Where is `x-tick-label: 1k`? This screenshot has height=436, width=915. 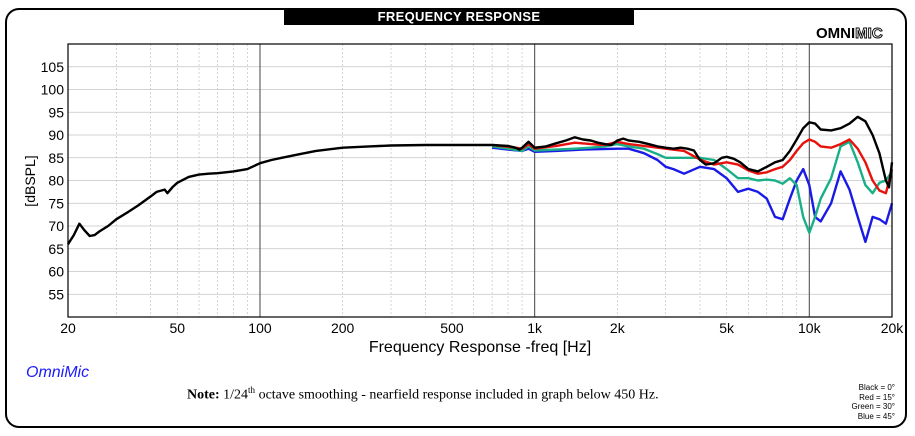 x-tick-label: 1k is located at coordinates (535, 328).